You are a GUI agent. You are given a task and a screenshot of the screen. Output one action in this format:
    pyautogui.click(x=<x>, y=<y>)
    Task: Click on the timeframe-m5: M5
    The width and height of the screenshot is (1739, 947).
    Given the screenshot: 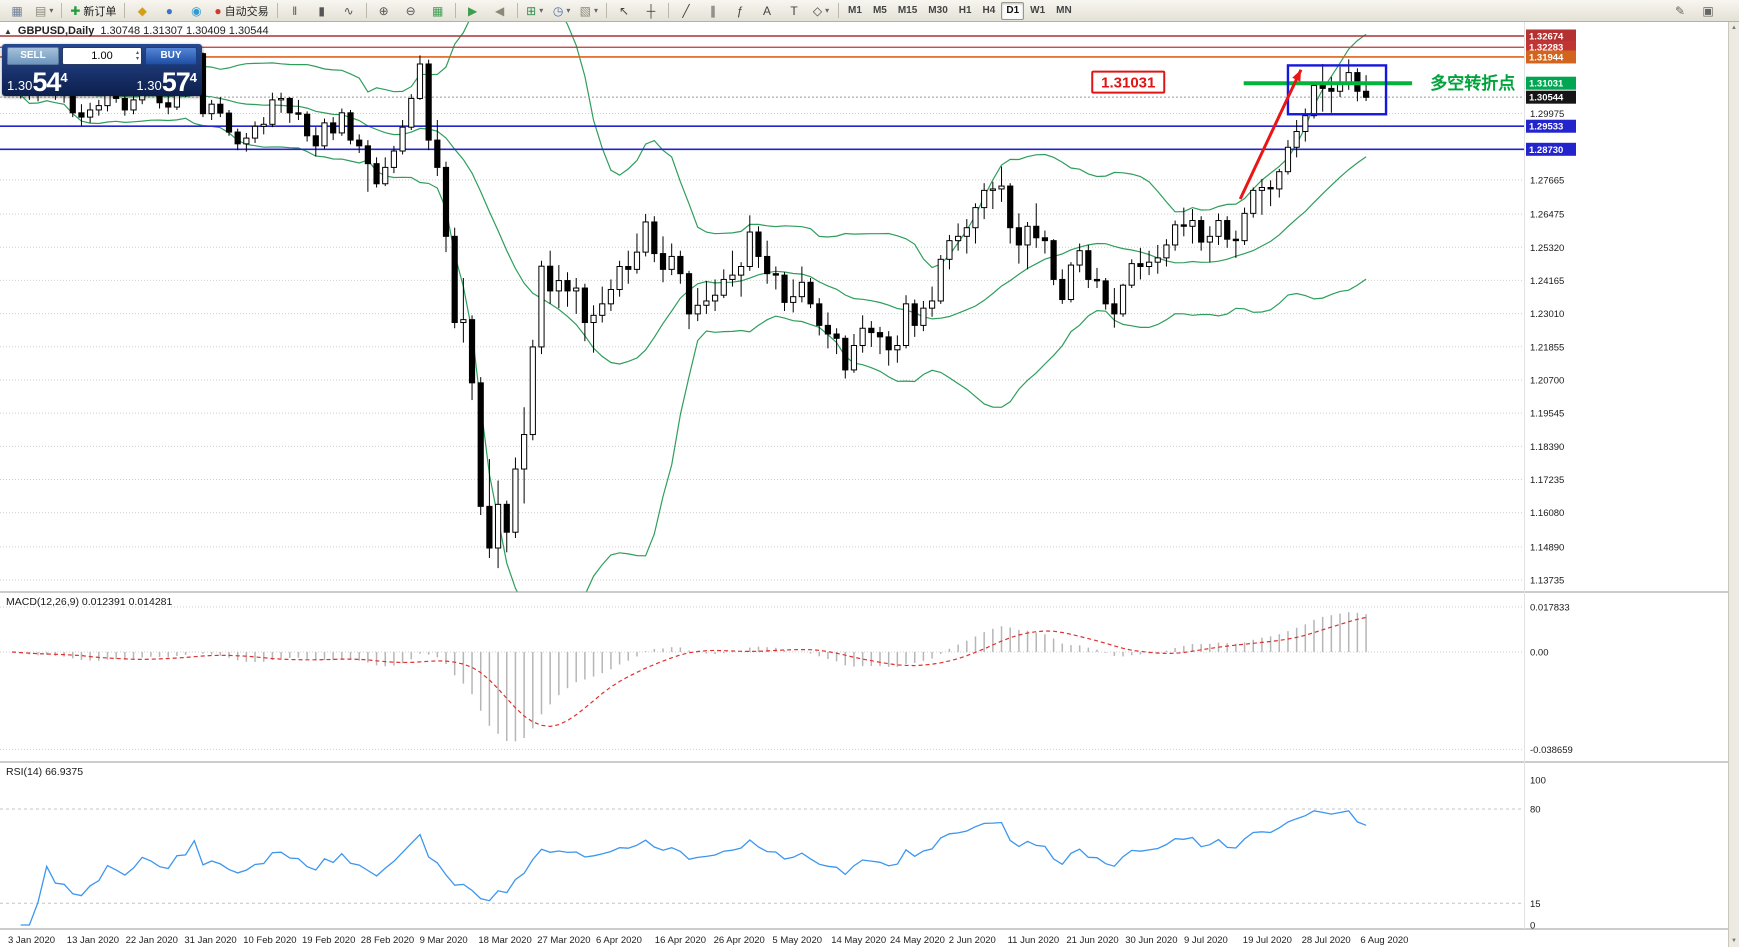 What is the action you would take?
    pyautogui.click(x=879, y=10)
    